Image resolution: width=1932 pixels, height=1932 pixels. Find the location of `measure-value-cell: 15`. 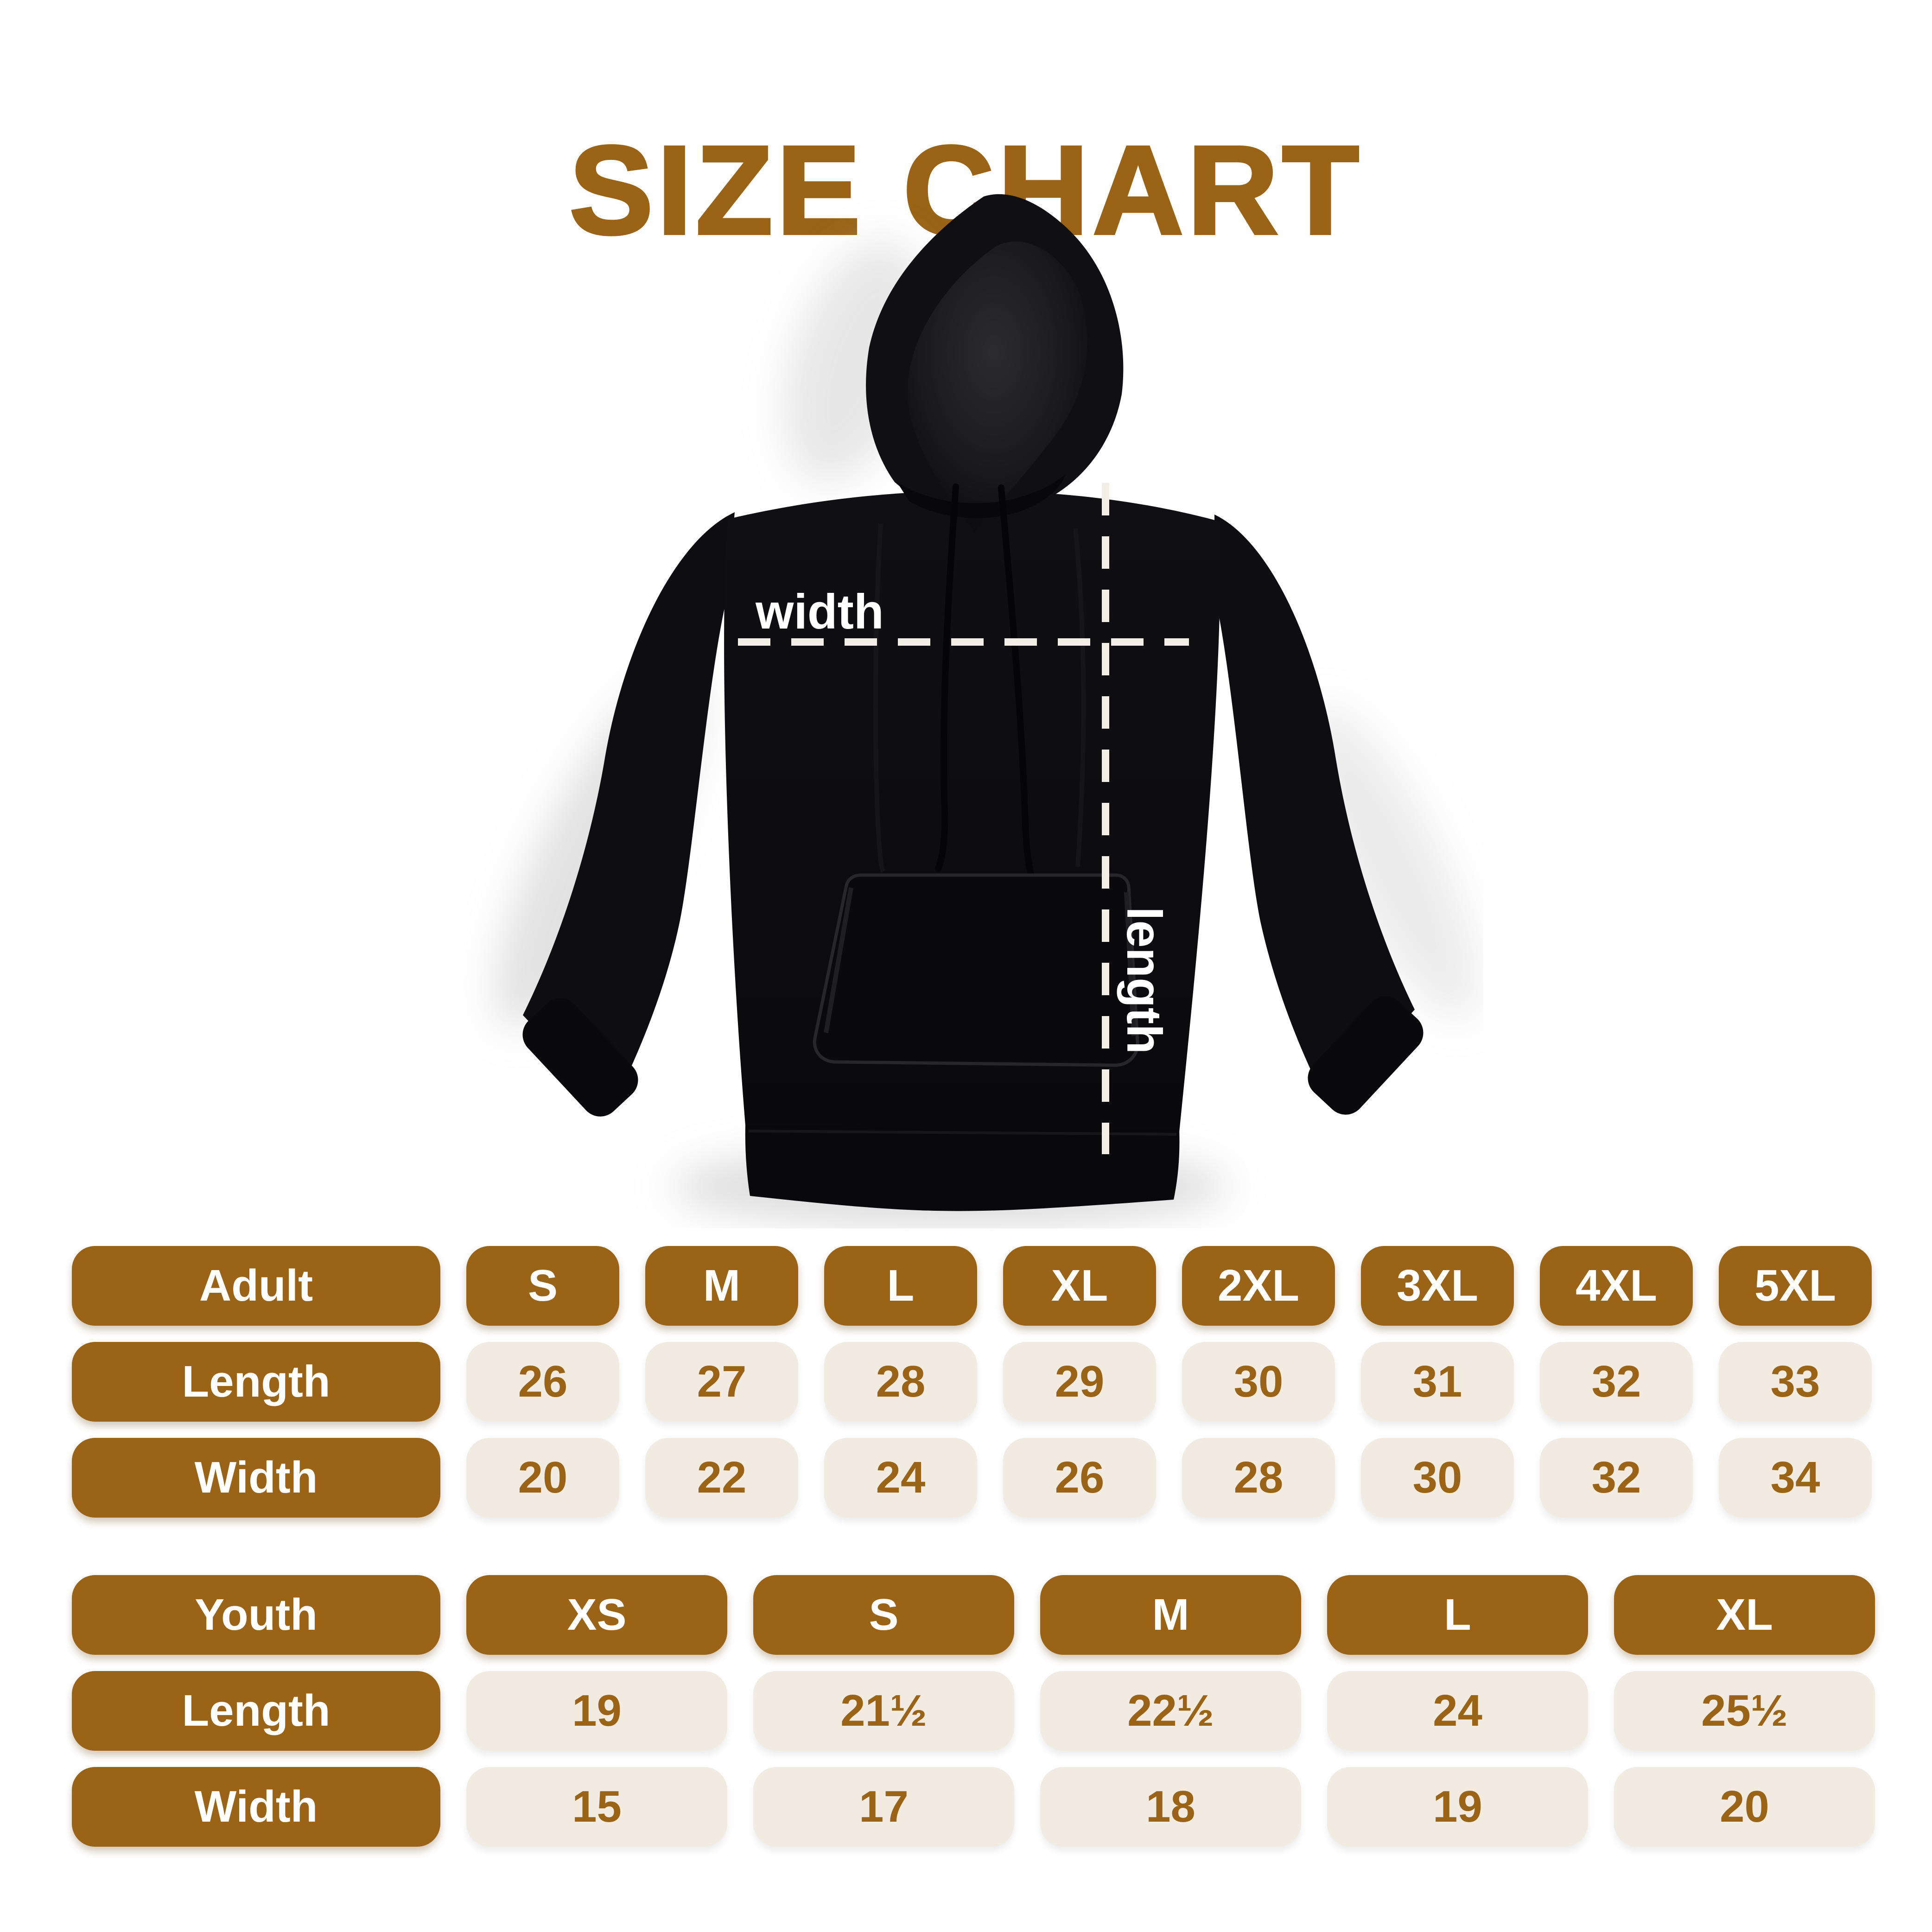

measure-value-cell: 15 is located at coordinates (596, 1807).